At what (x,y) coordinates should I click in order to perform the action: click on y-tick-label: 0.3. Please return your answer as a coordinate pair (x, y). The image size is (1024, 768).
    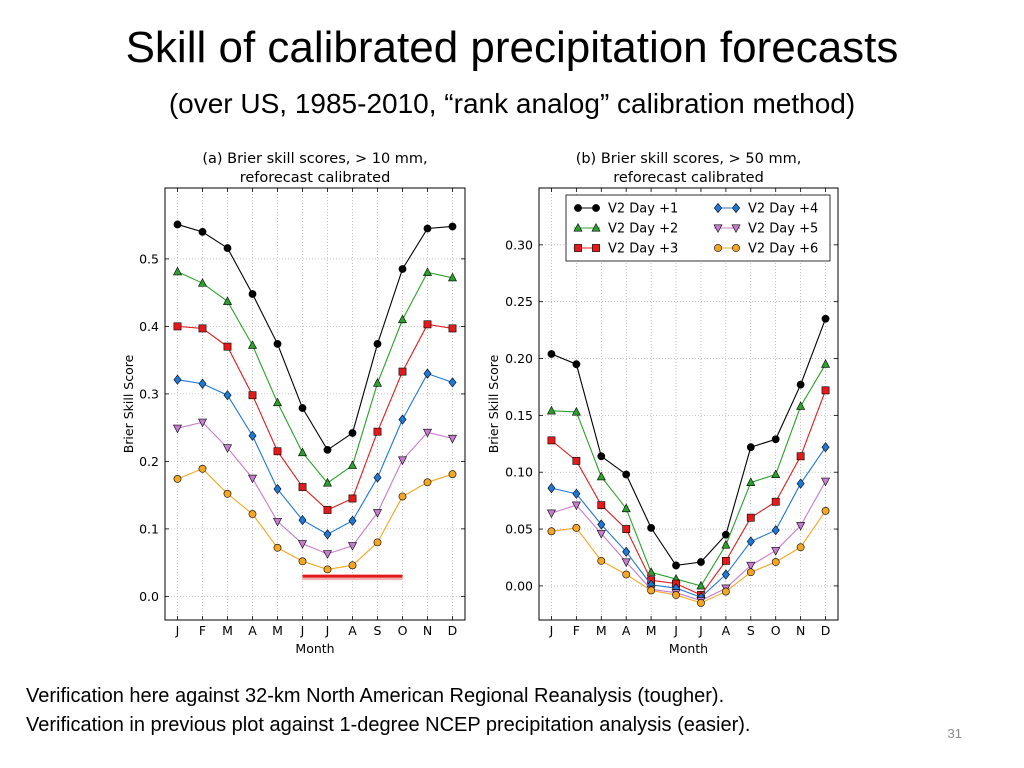
    Looking at the image, I should click on (149, 393).